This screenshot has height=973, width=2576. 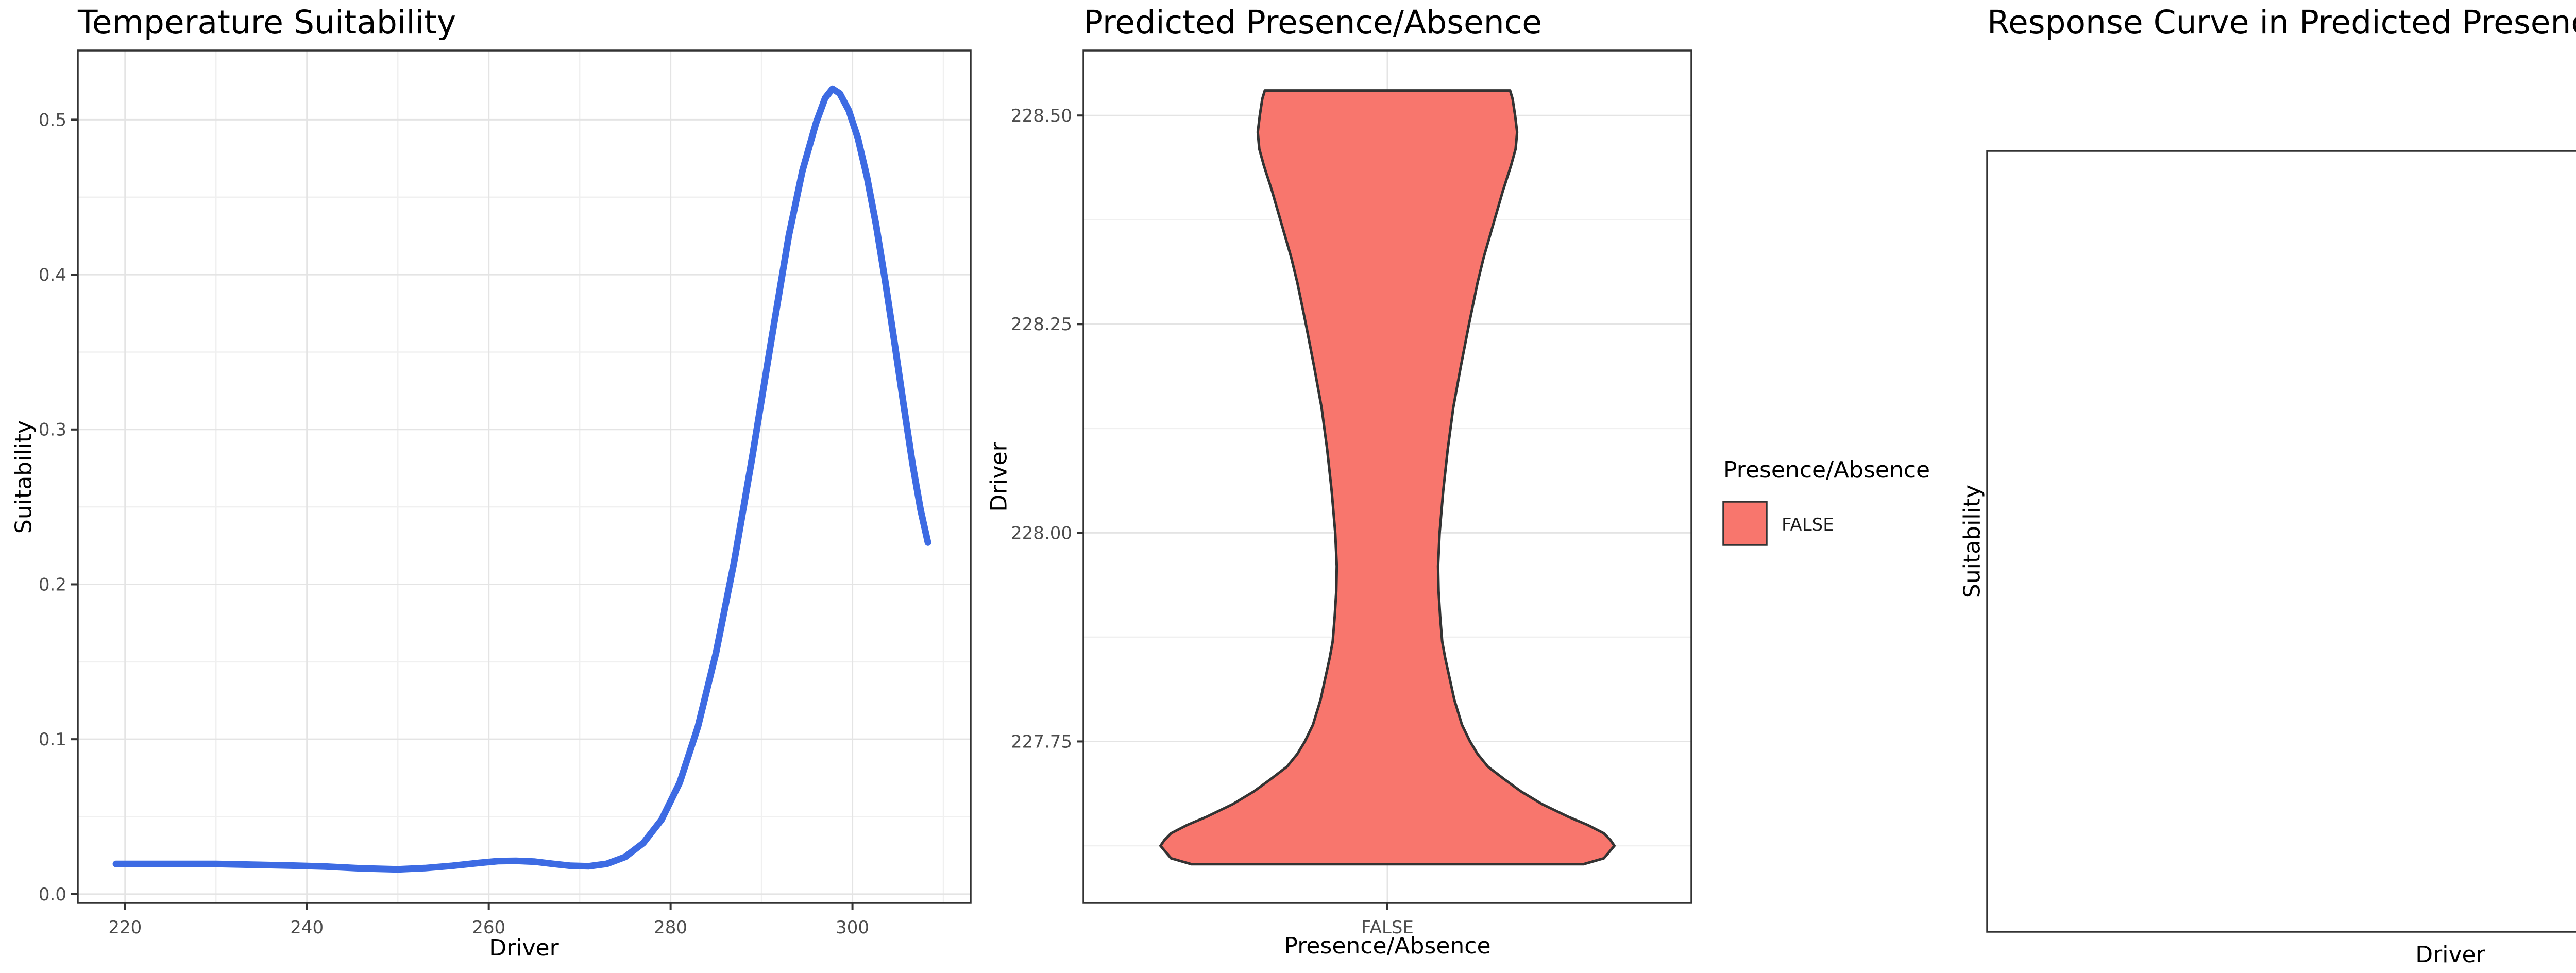 I want to click on panel2-title: Predicted Presence/Absence, so click(x=1312, y=22).